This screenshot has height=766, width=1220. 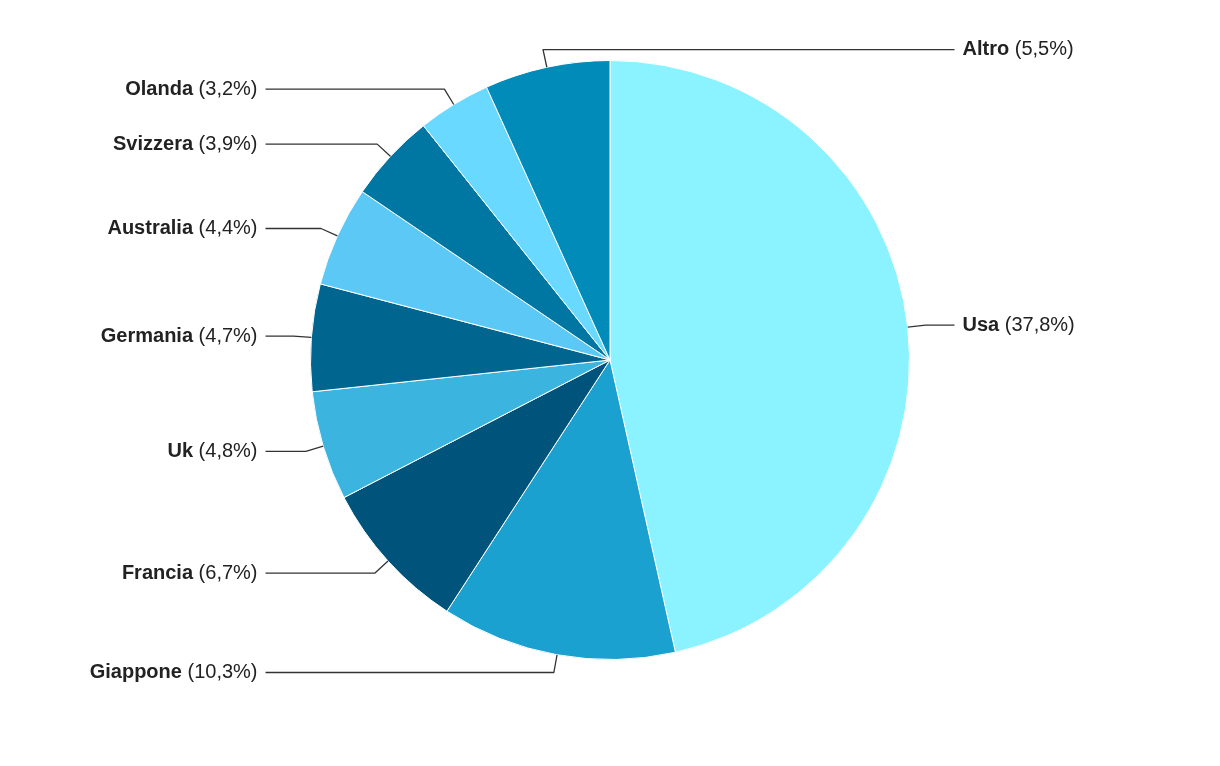 I want to click on data-label: (4,8%), so click(x=228, y=449).